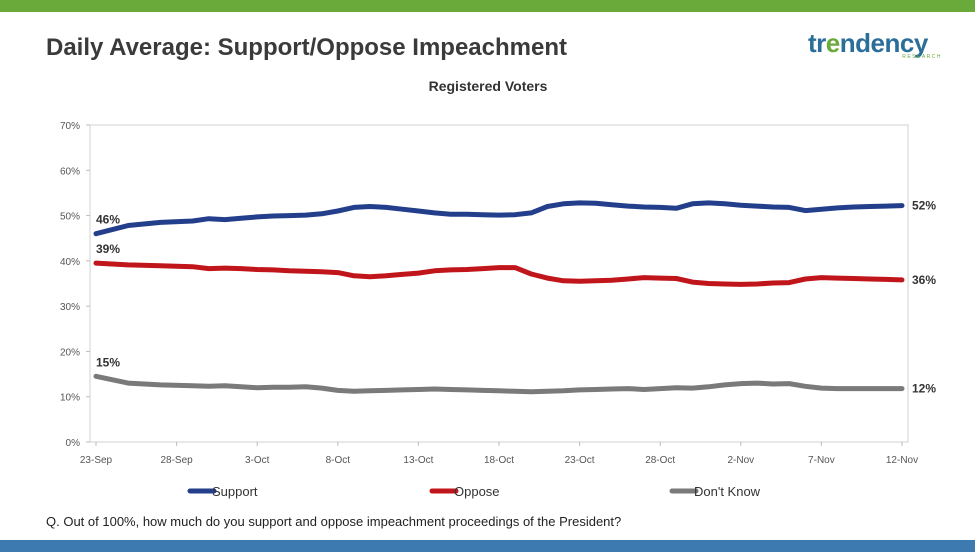 Image resolution: width=975 pixels, height=552 pixels. What do you see at coordinates (499, 460) in the screenshot?
I see `x-tick-label: 18-Oct` at bounding box center [499, 460].